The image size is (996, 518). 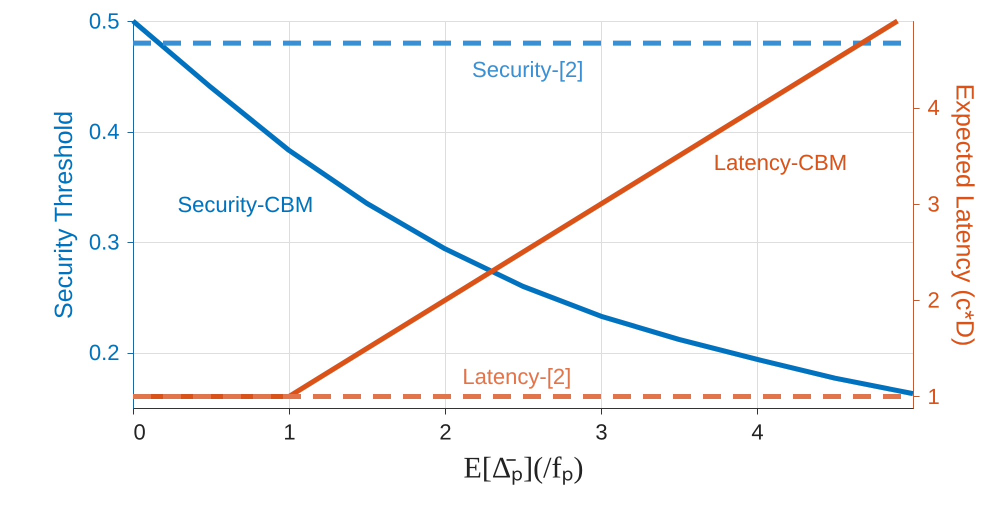 I want to click on x-tick-label: 0, so click(x=140, y=432).